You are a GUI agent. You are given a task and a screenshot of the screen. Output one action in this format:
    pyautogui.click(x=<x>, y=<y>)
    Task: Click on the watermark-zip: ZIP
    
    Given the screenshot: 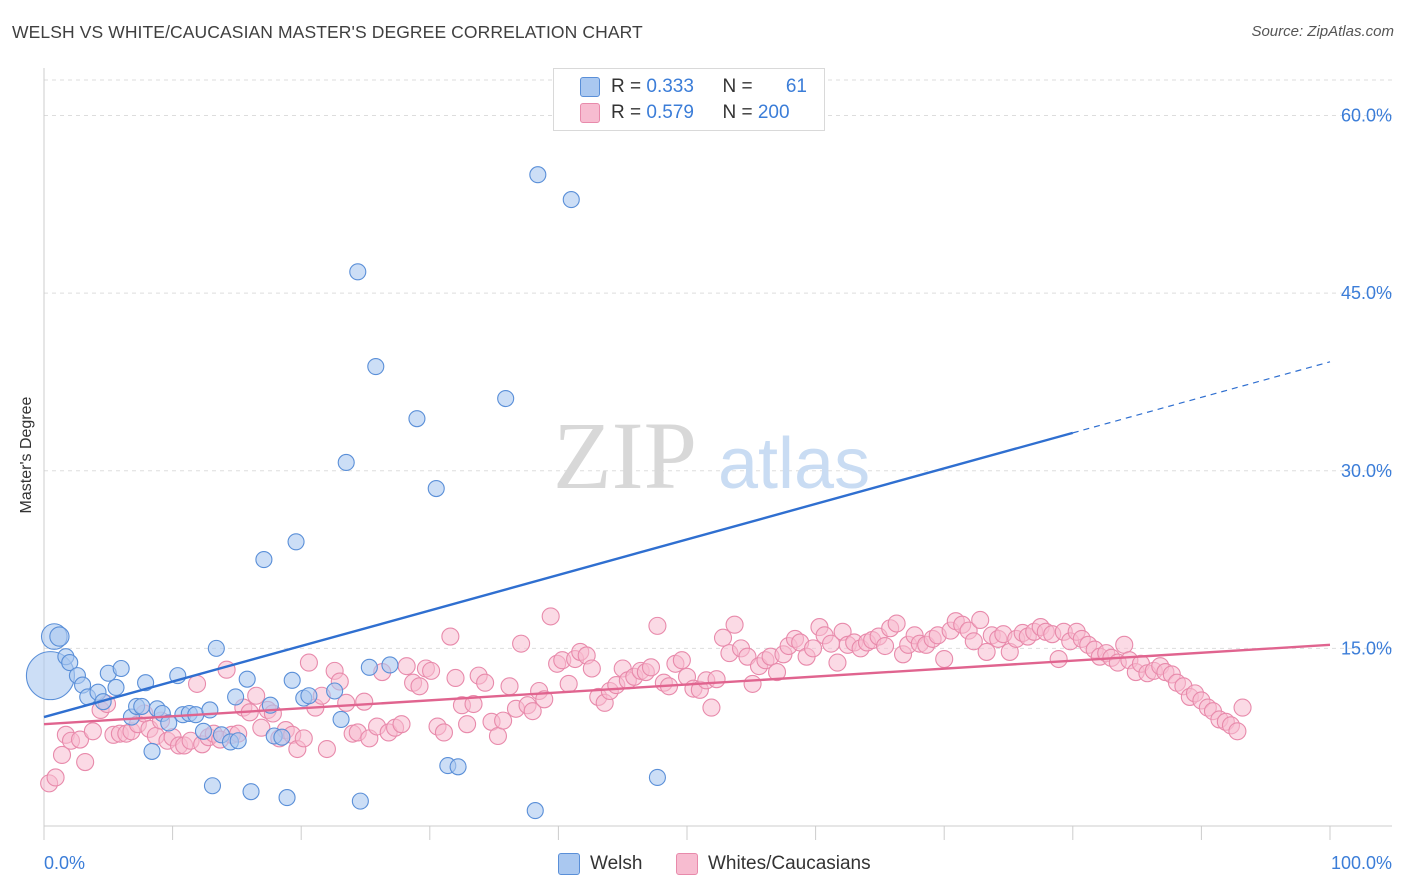 What is the action you would take?
    pyautogui.click(x=625, y=455)
    